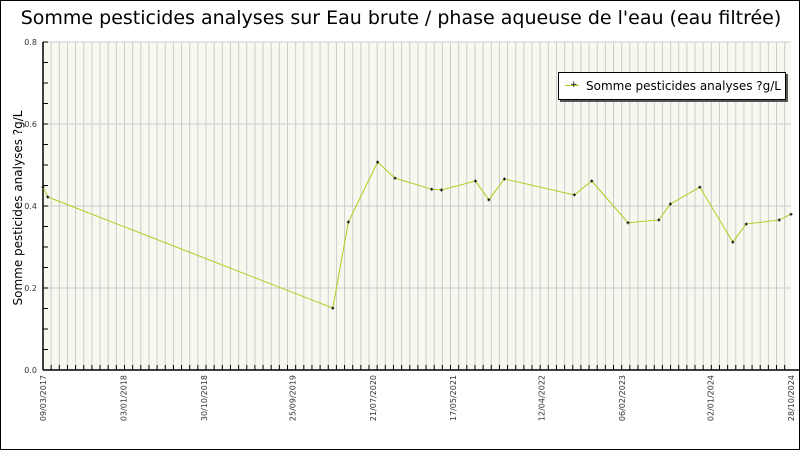  I want to click on x-tick-label: 03/01/2018, so click(123, 398).